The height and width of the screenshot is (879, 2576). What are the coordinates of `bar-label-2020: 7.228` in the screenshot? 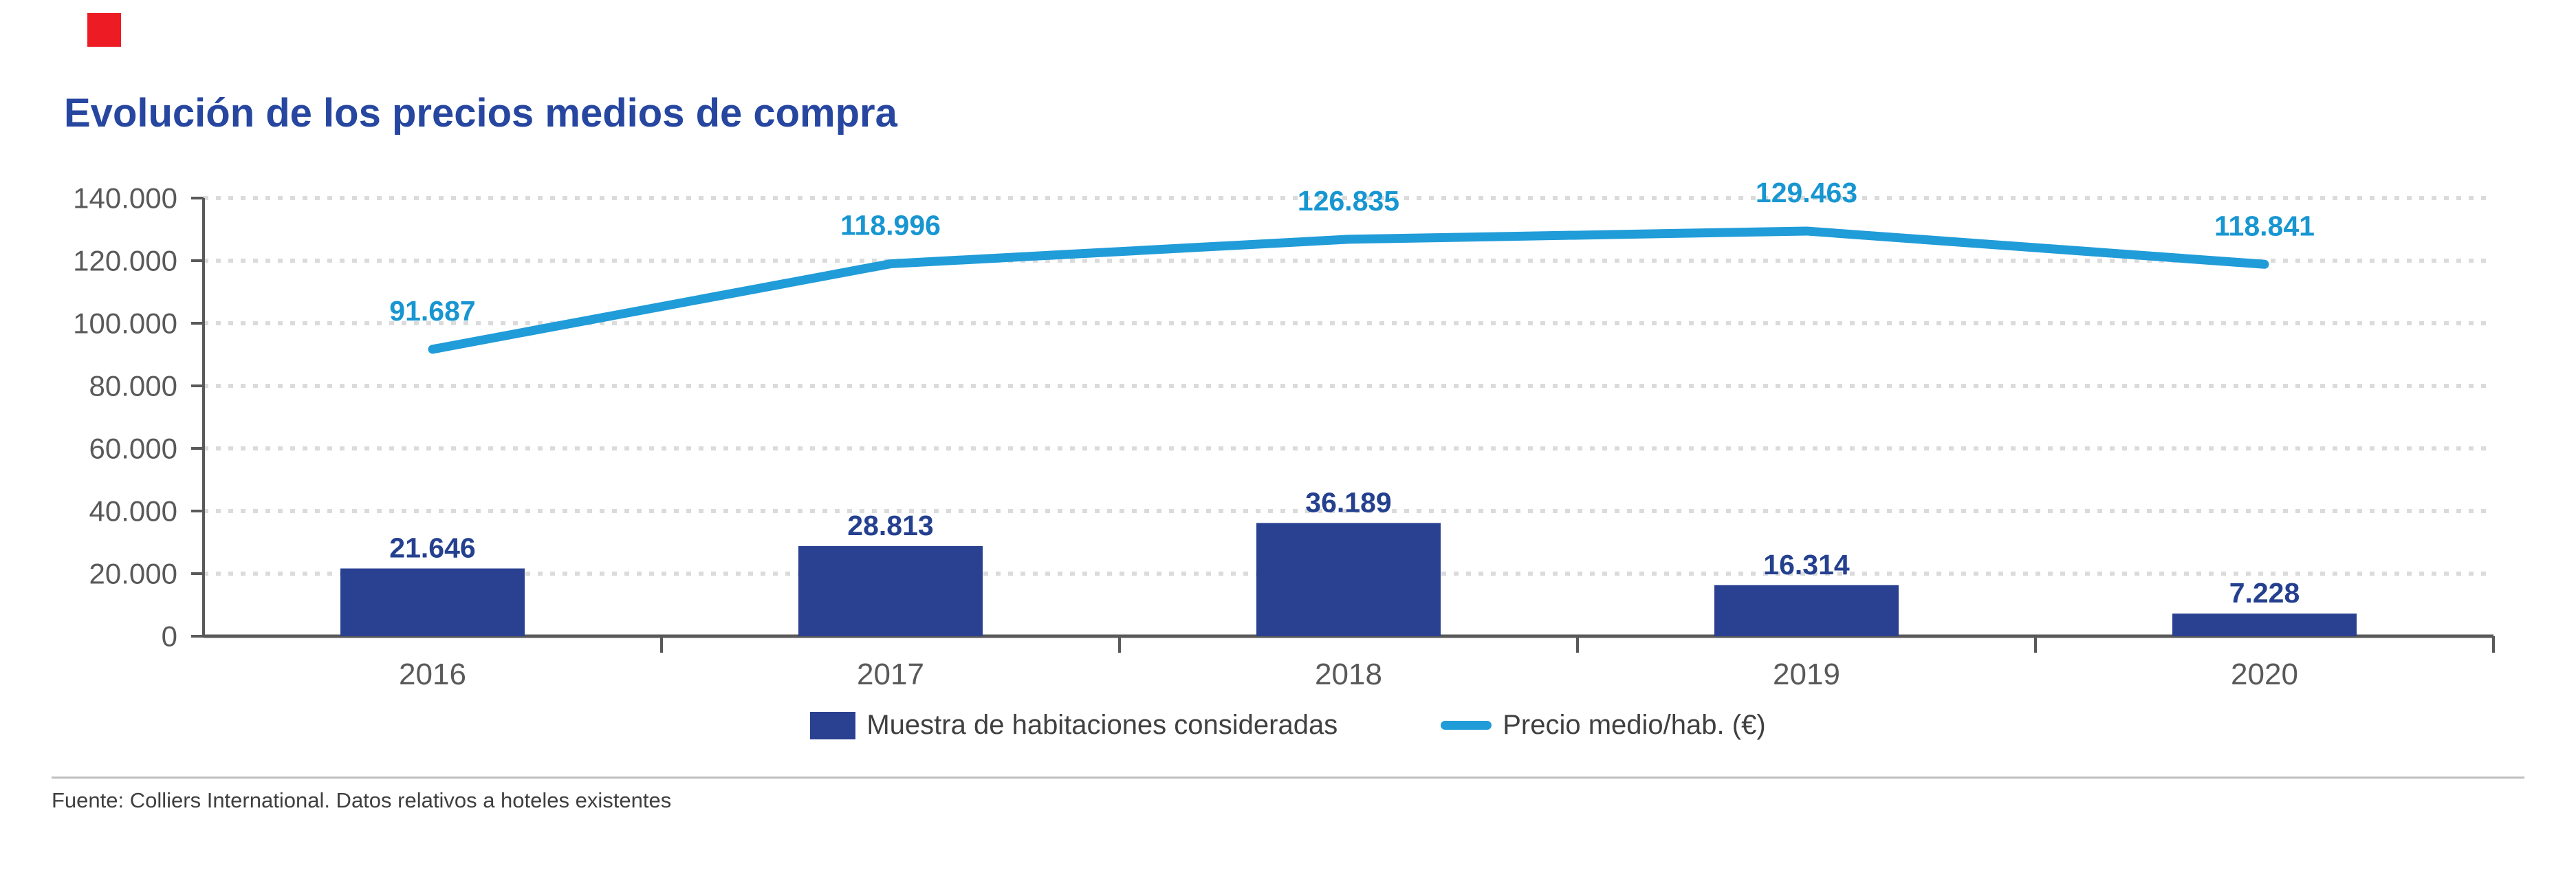 It's located at (2264, 593).